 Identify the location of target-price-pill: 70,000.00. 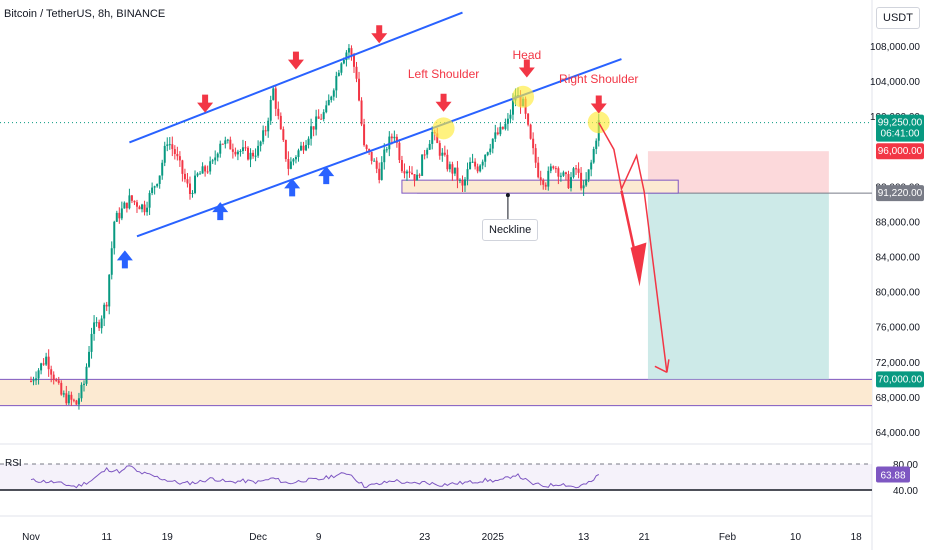
(900, 379).